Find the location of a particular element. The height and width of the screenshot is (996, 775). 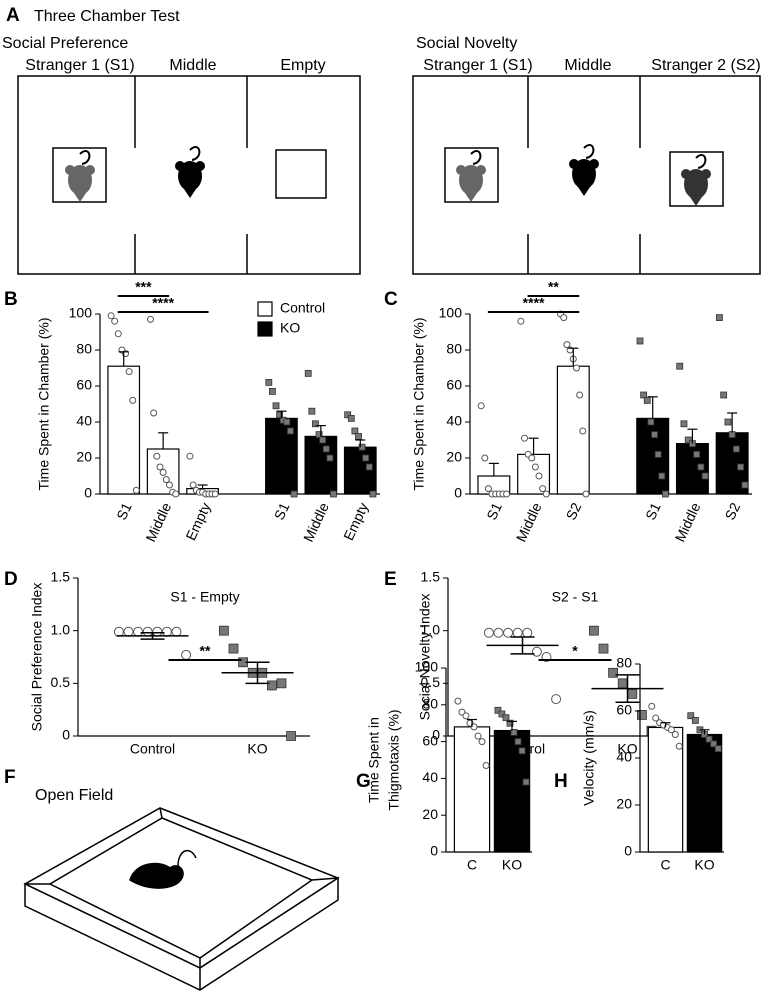

panel-label: E is located at coordinates (390, 579).